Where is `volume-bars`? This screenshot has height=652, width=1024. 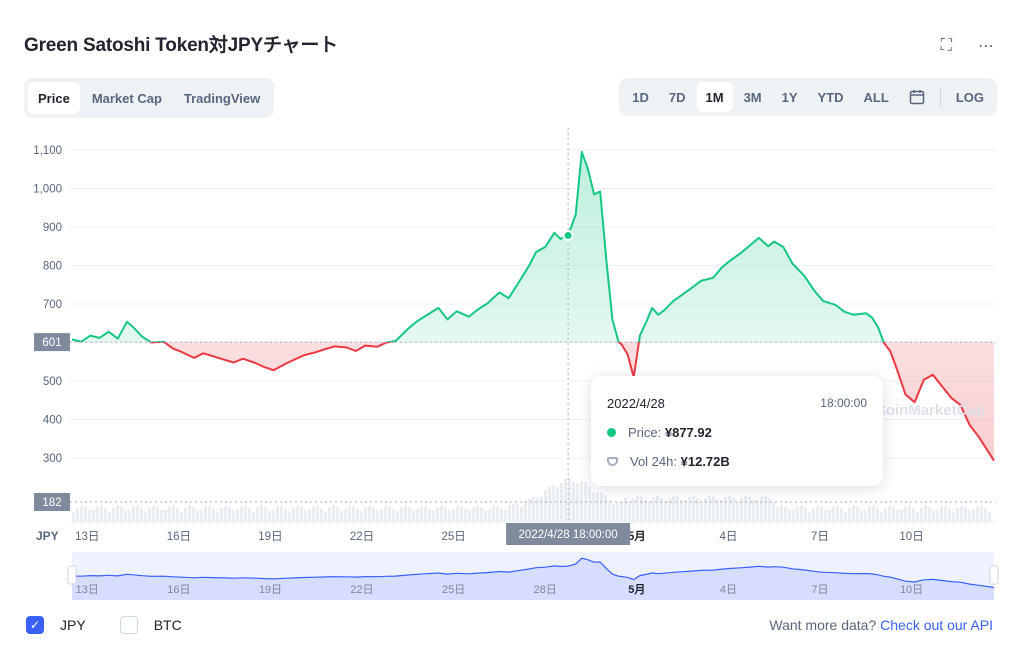 volume-bars is located at coordinates (531, 500).